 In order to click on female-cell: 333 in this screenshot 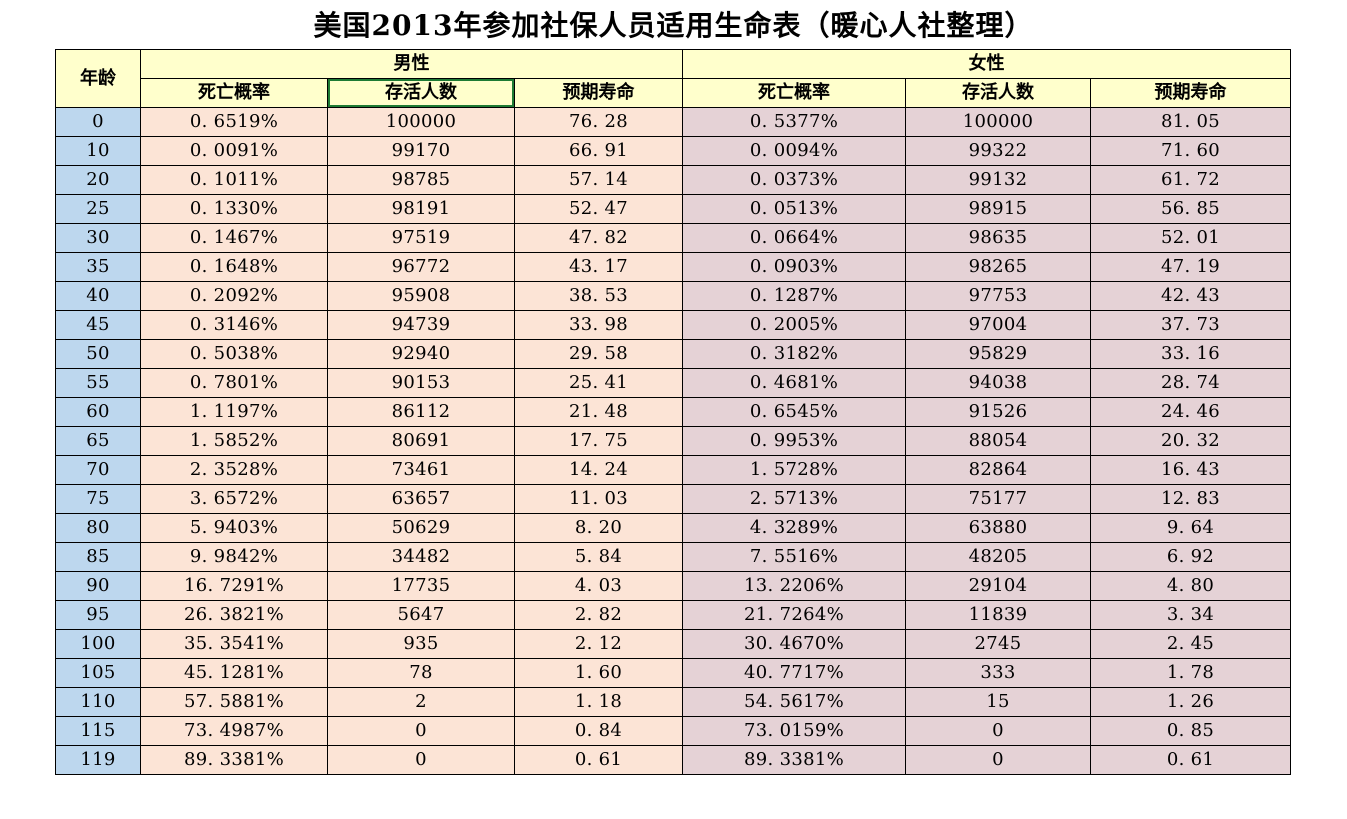, I will do `click(998, 673)`.